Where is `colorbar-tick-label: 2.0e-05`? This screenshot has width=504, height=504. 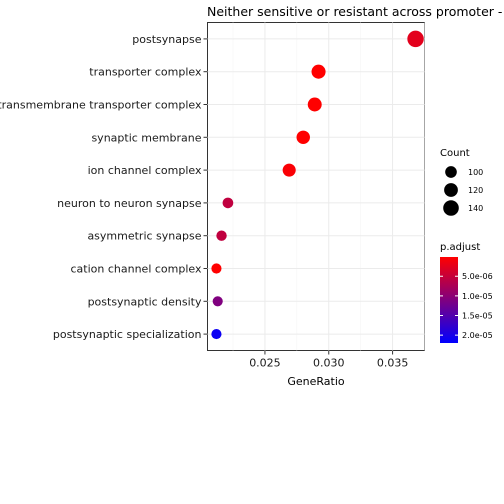
colorbar-tick-label: 2.0e-05 is located at coordinates (477, 335).